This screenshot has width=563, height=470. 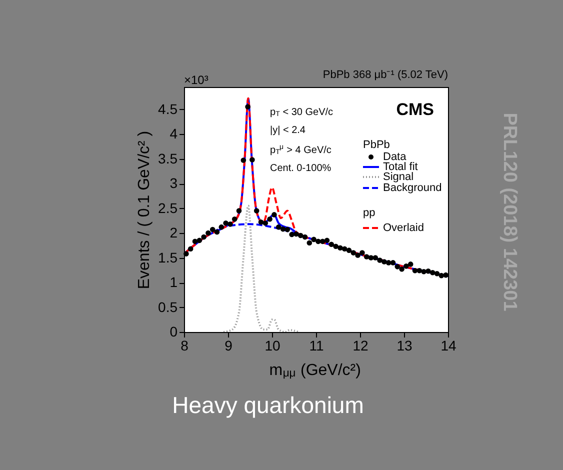 I want to click on x-axis-title: mμμ (GeV/c²), so click(x=315, y=371).